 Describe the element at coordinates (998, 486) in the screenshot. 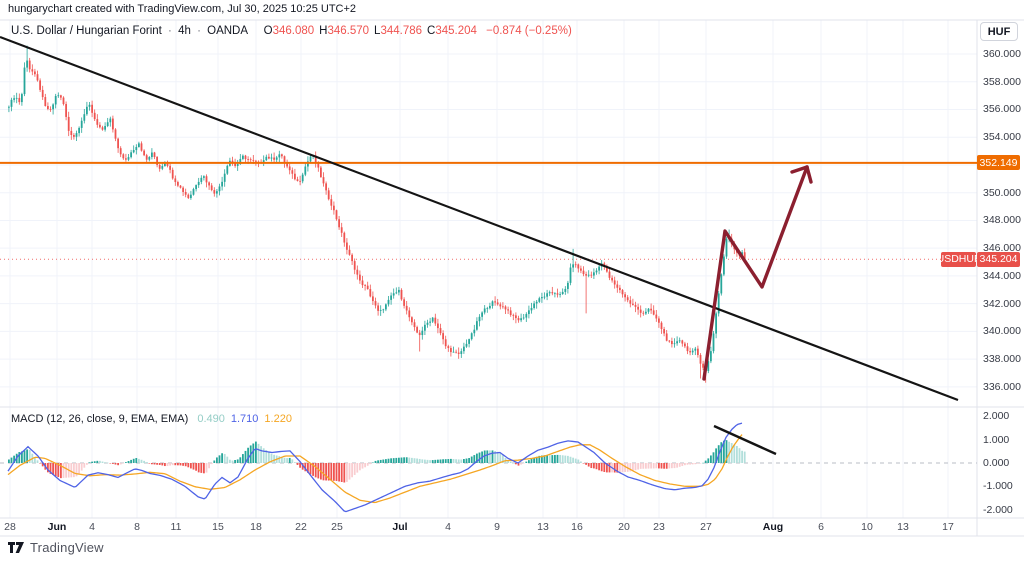

I see `macd-axis-label: -1.000` at that location.